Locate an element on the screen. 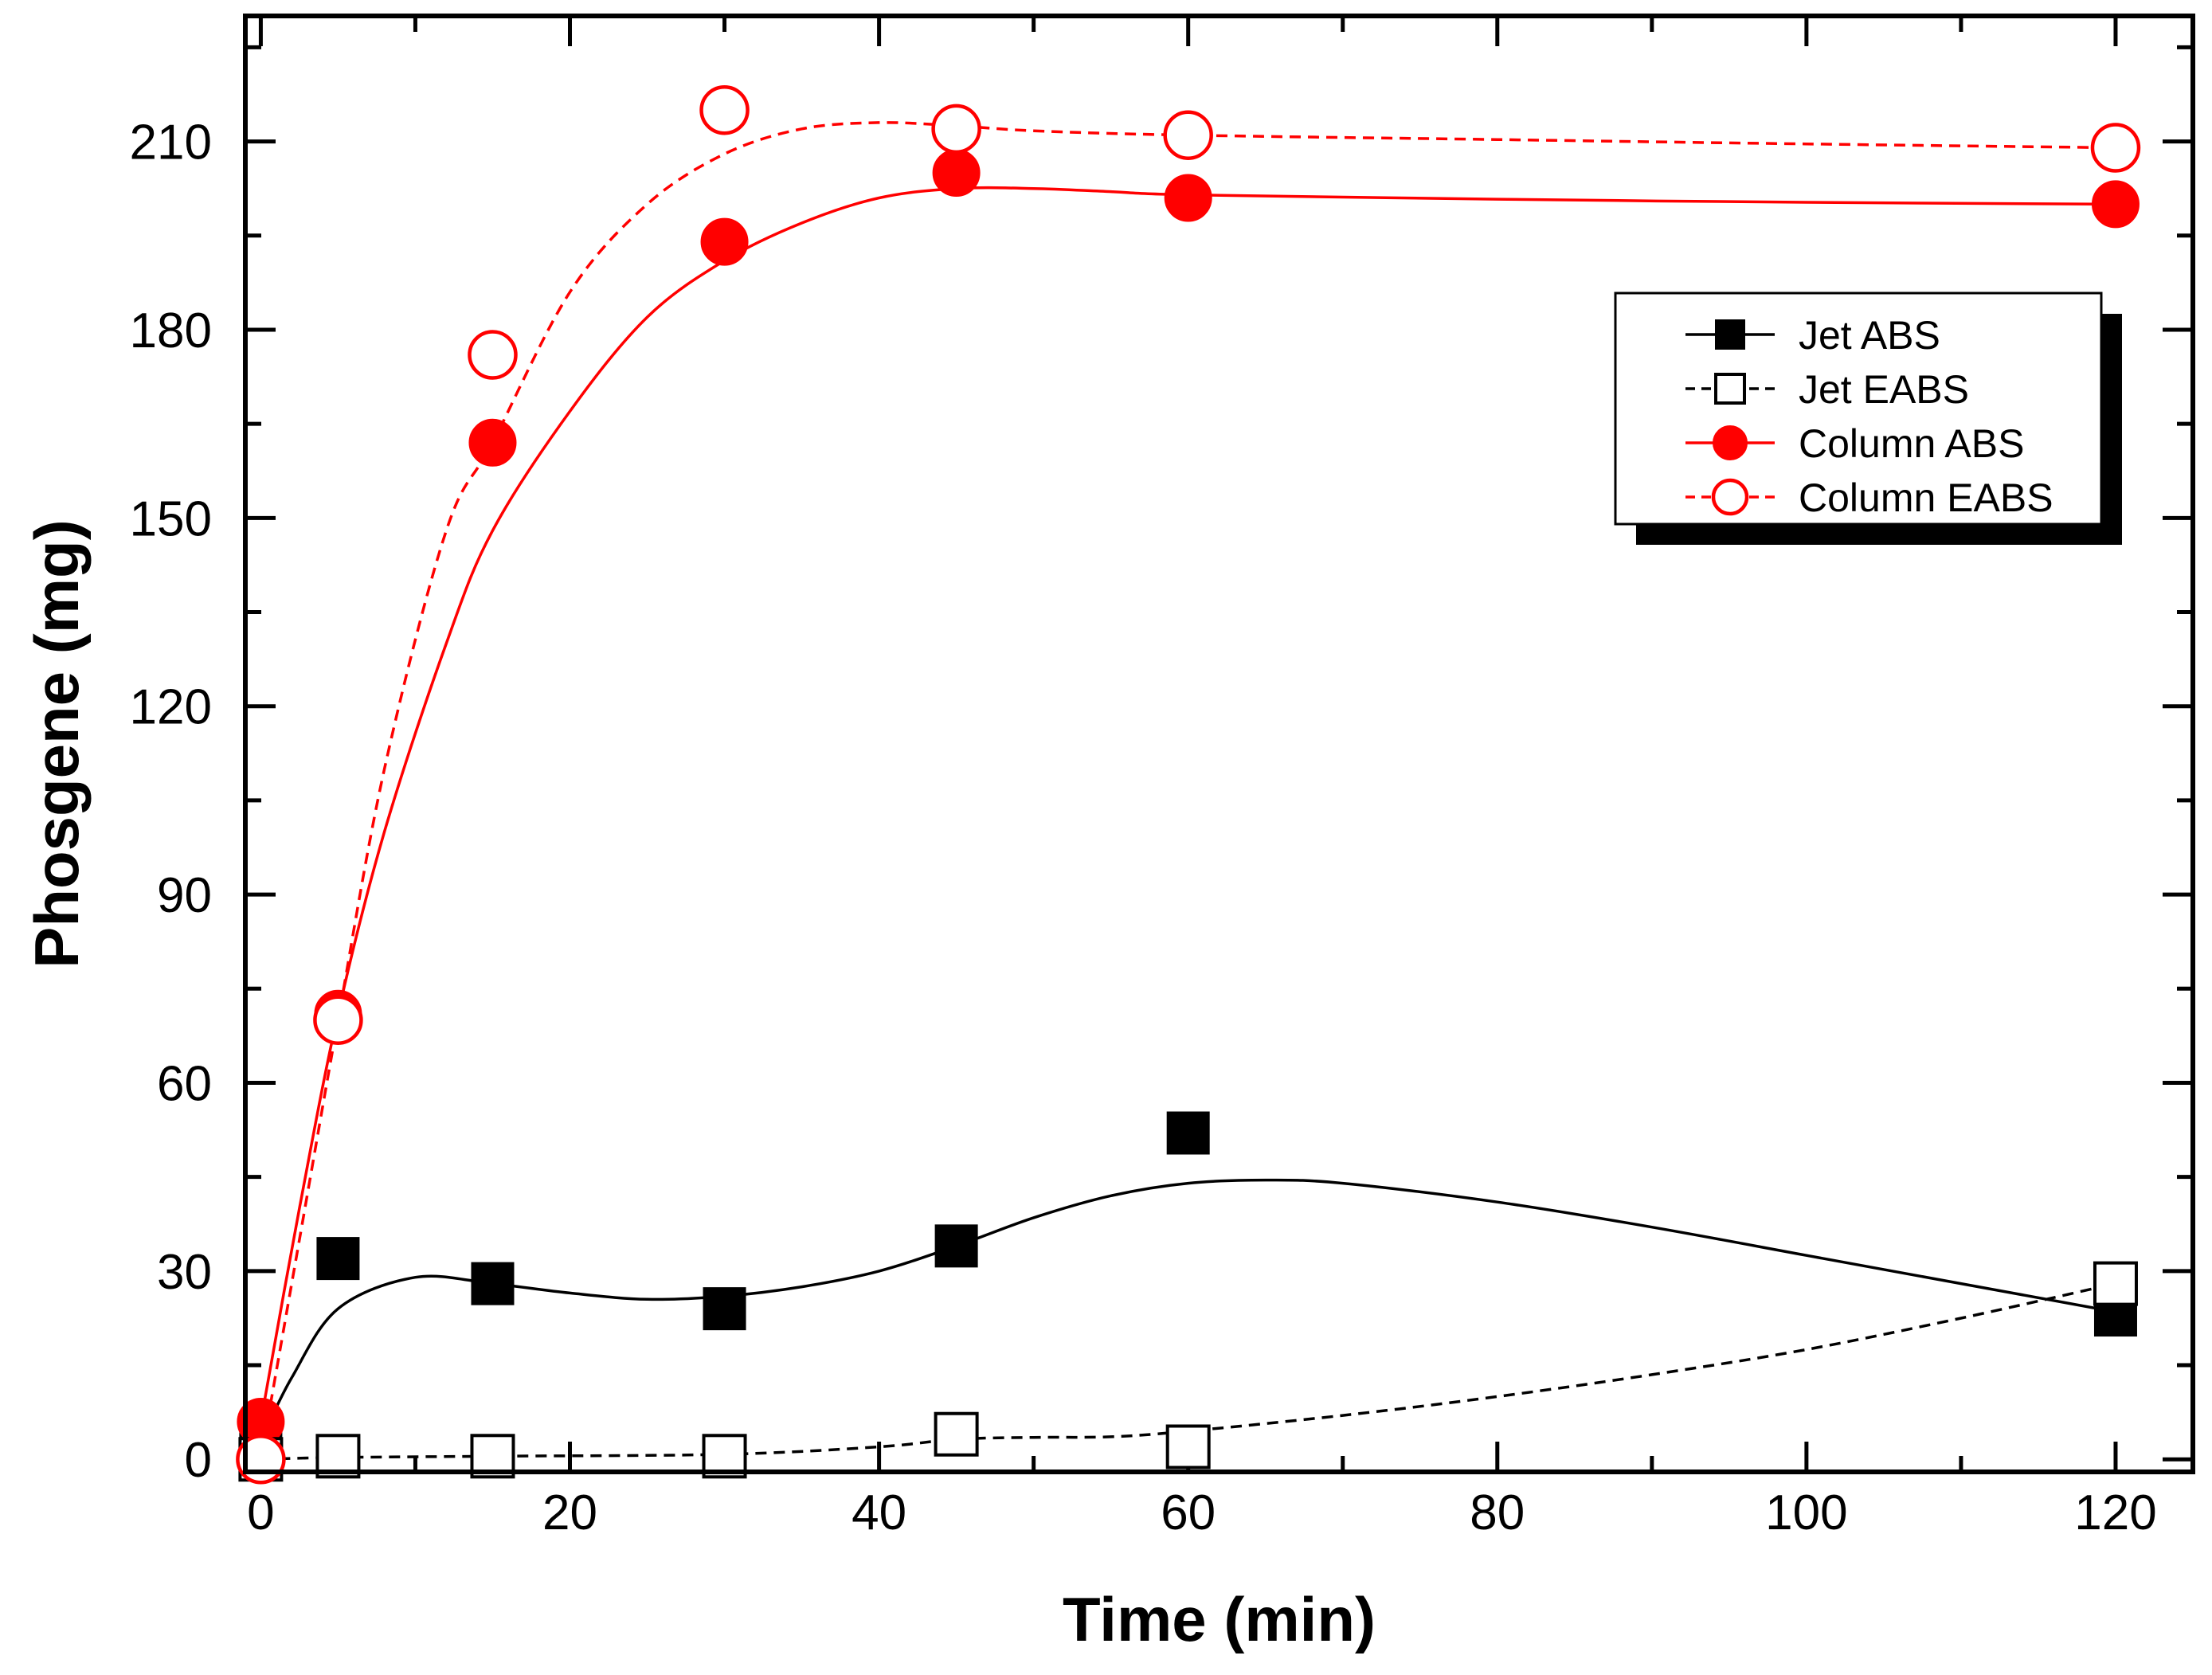 Image resolution: width=2212 pixels, height=1675 pixels. y-tick-label: 90 is located at coordinates (184, 895).